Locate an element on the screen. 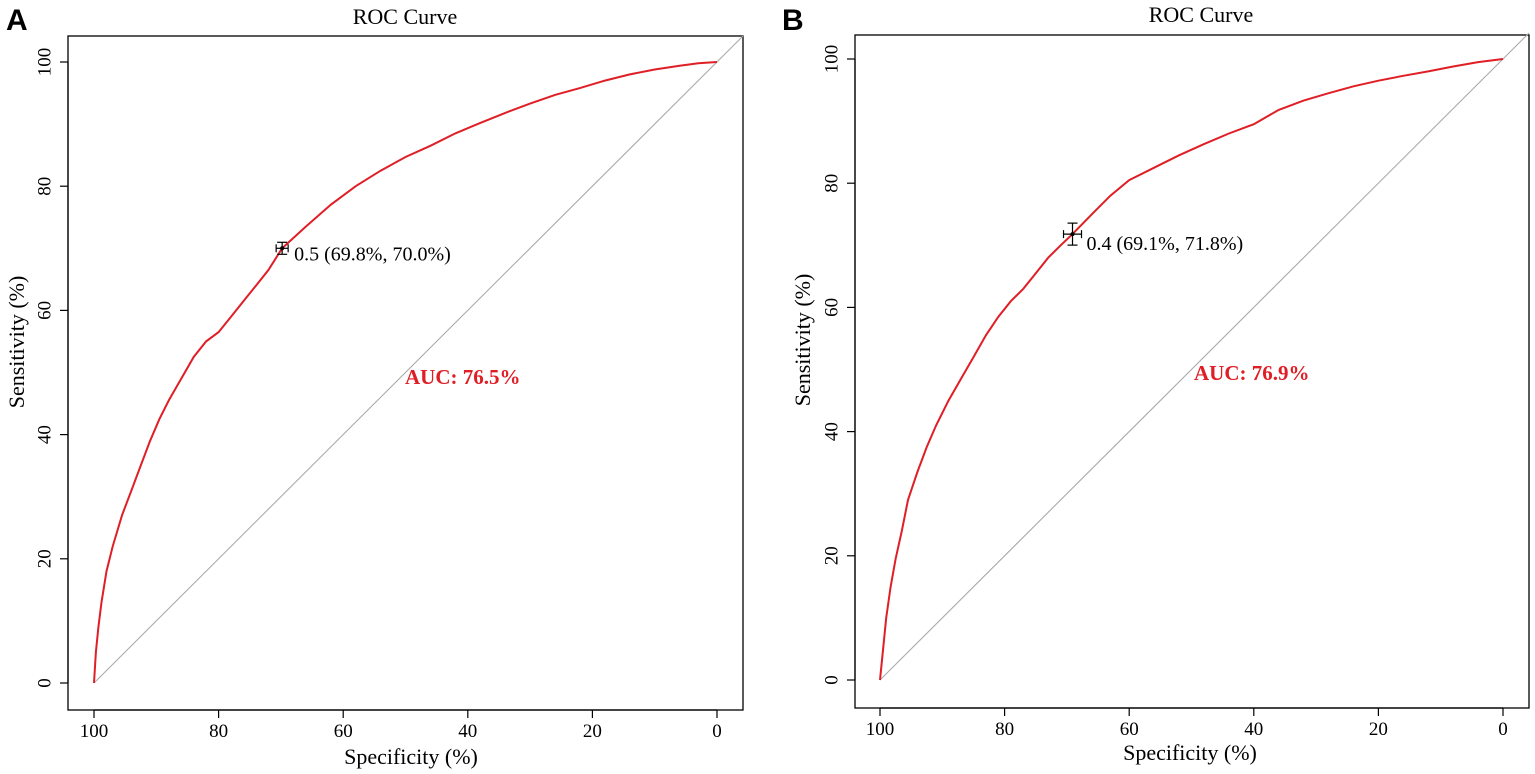 Image resolution: width=1535 pixels, height=774 pixels. panel-label: B is located at coordinates (793, 20).